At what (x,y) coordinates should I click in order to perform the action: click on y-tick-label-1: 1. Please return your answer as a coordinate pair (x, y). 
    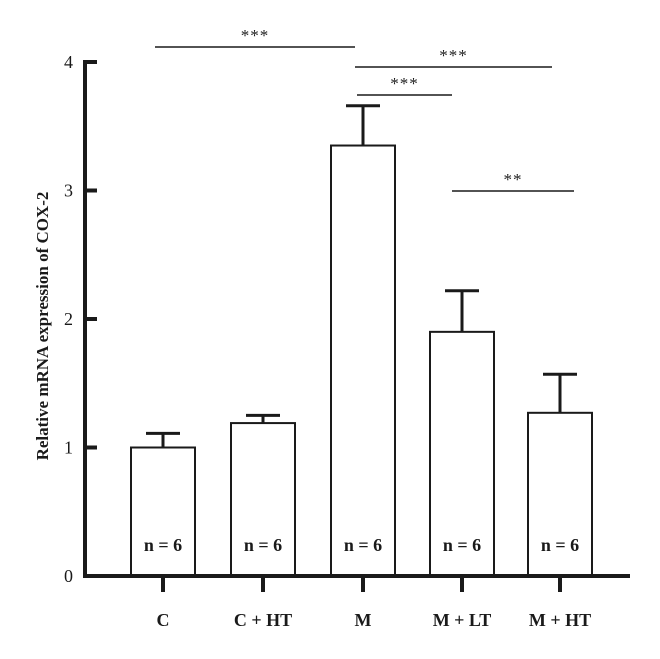
    Looking at the image, I should click on (68, 448).